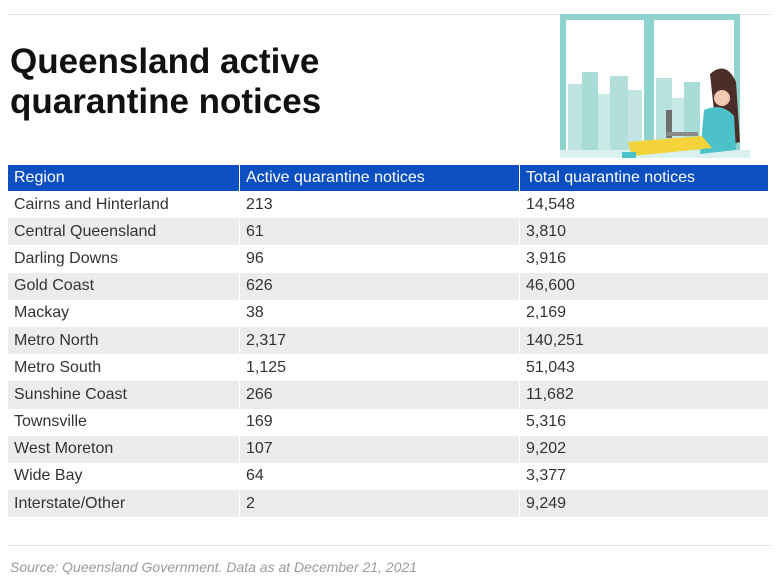 Image resolution: width=779 pixels, height=583 pixels. I want to click on table-row: Central Queensland 61 3,810, so click(388, 232).